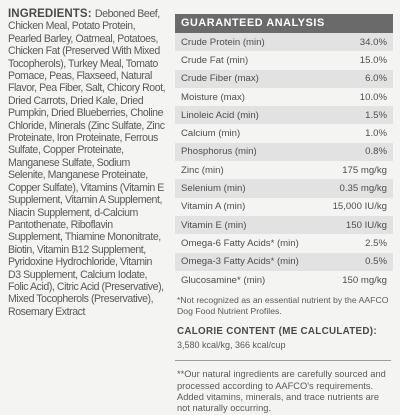  What do you see at coordinates (284, 225) in the screenshot?
I see `analysis-row: Vitamin E (min) 150 IU/kg` at bounding box center [284, 225].